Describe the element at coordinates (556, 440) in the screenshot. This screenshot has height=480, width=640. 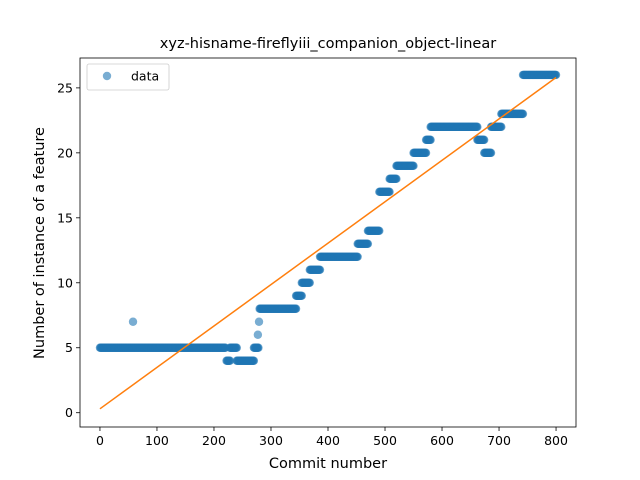
I see `x-tick-label: 800` at that location.